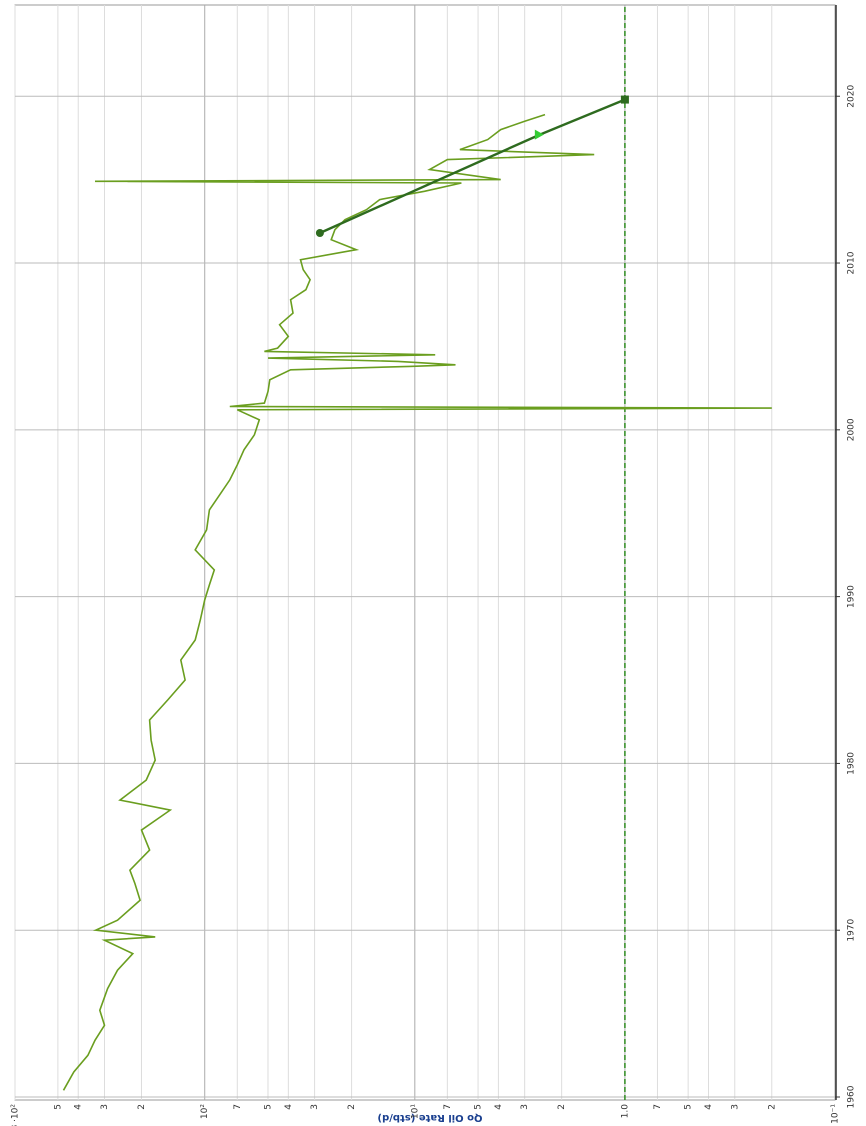  Describe the element at coordinates (852, 596) in the screenshot. I see `x-tick-label: 1990` at that location.